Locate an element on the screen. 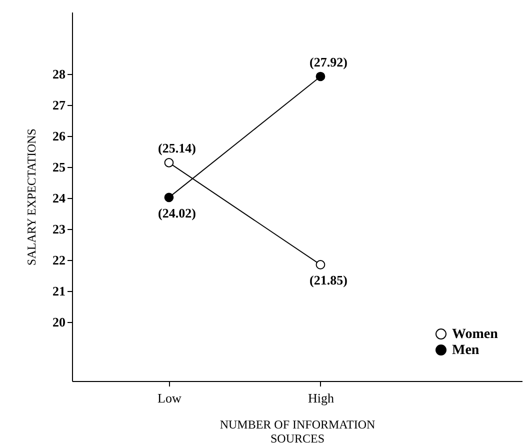 This screenshot has width=526, height=448. data-label: (21.85) is located at coordinates (329, 280).